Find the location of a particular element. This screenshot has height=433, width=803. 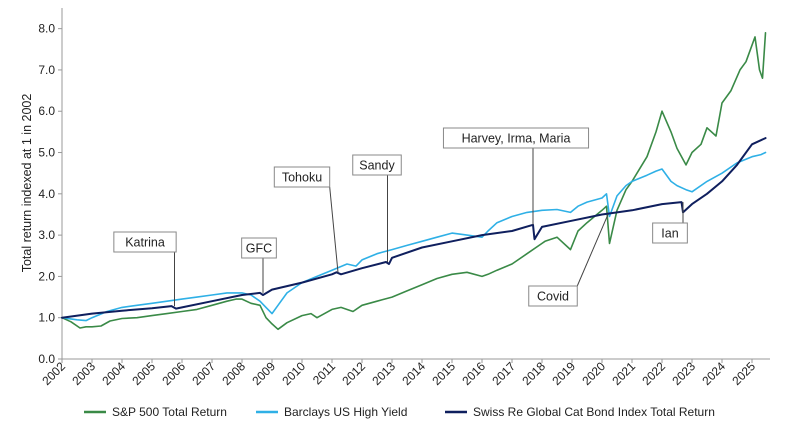

x-tick-label: 2017 is located at coordinates (503, 373).